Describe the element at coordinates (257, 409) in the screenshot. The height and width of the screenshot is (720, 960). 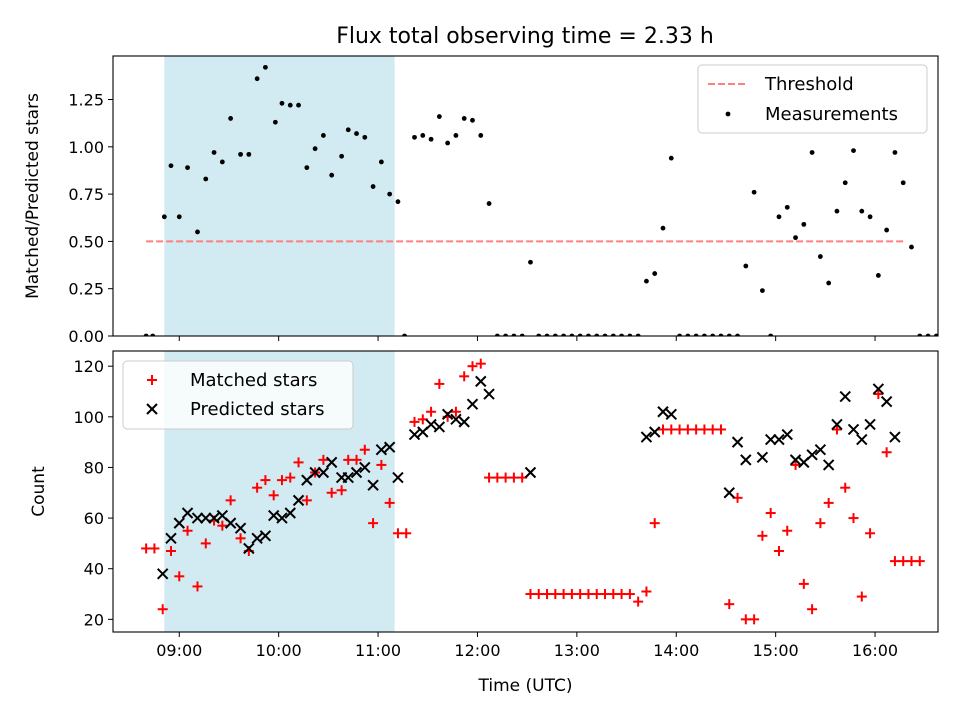
I see `legend-predicted-label: Predicted stars` at that location.